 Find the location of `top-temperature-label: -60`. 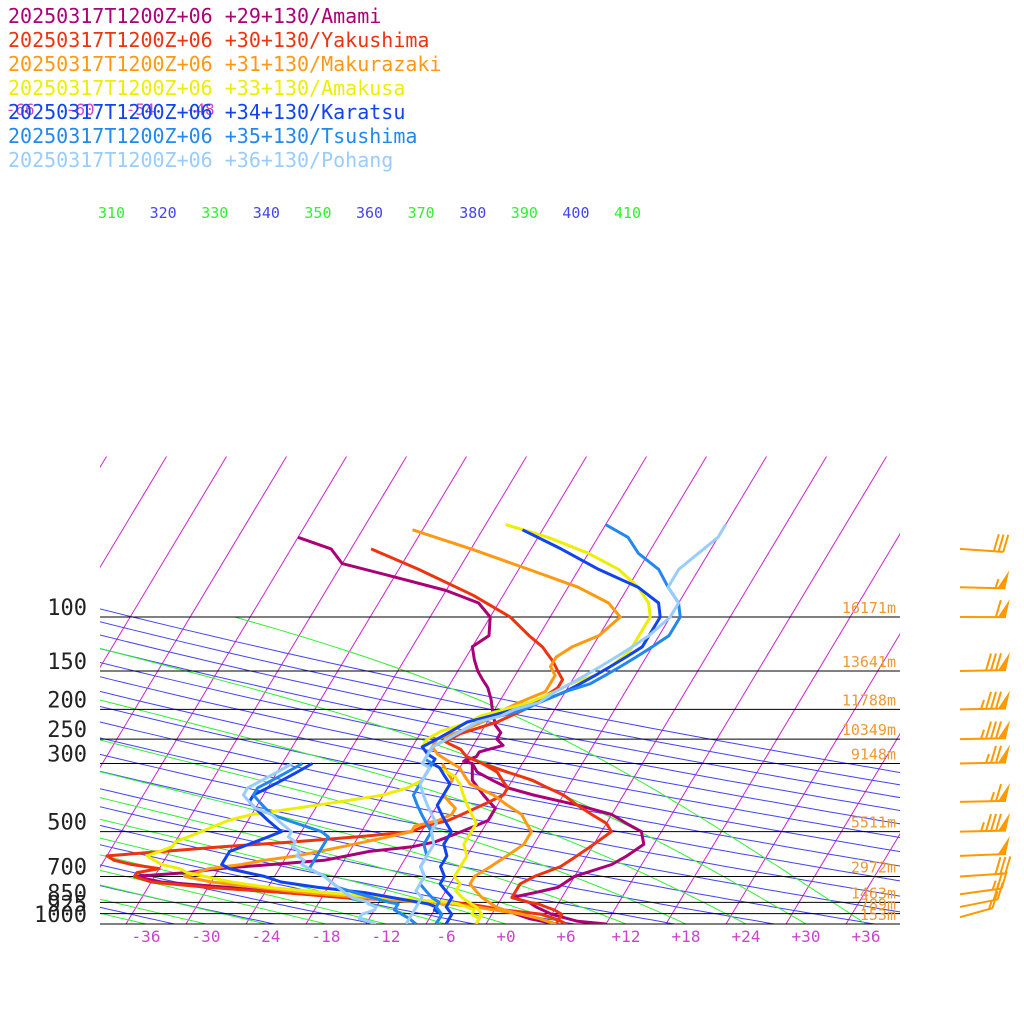

top-temperature-label: -60 is located at coordinates (80, 109).